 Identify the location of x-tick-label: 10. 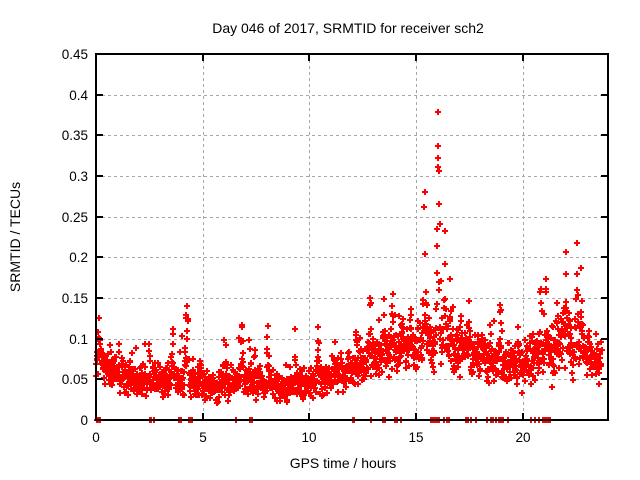
(308, 437).